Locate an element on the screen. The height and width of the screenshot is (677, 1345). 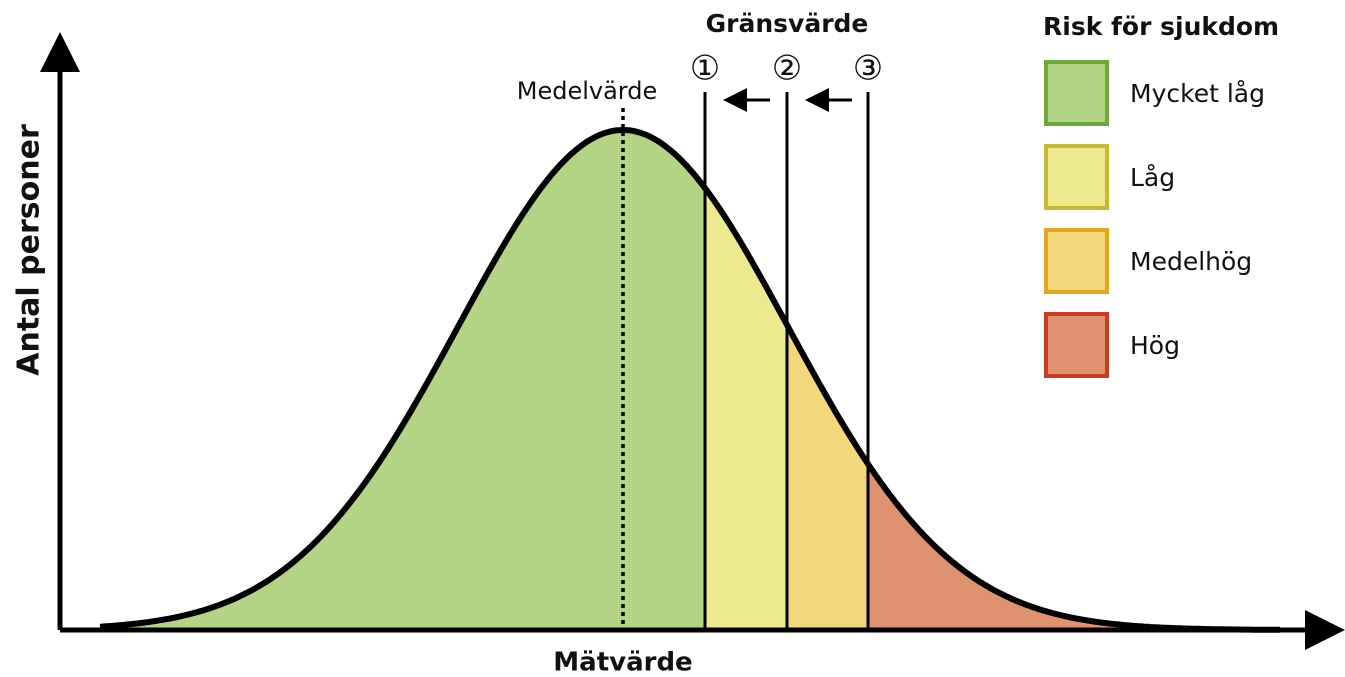
legend-label: Medelhög is located at coordinates (1191, 261).